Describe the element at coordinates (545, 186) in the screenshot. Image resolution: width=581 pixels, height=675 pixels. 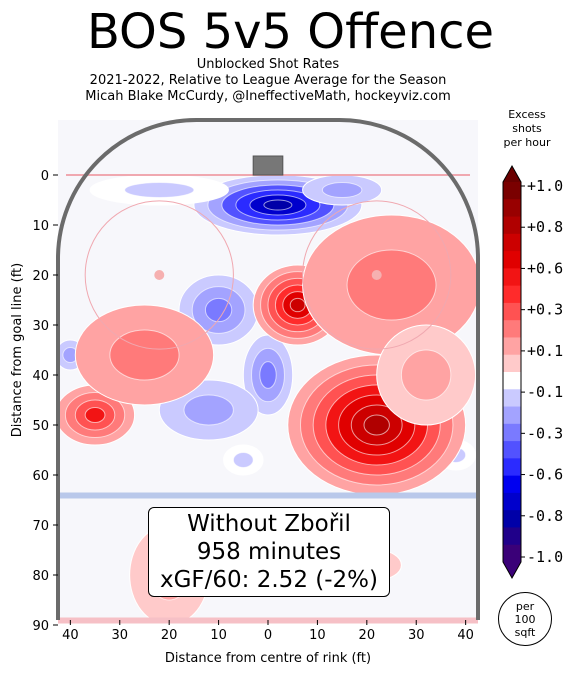
I see `colorbar-tick-label: +1.0` at that location.